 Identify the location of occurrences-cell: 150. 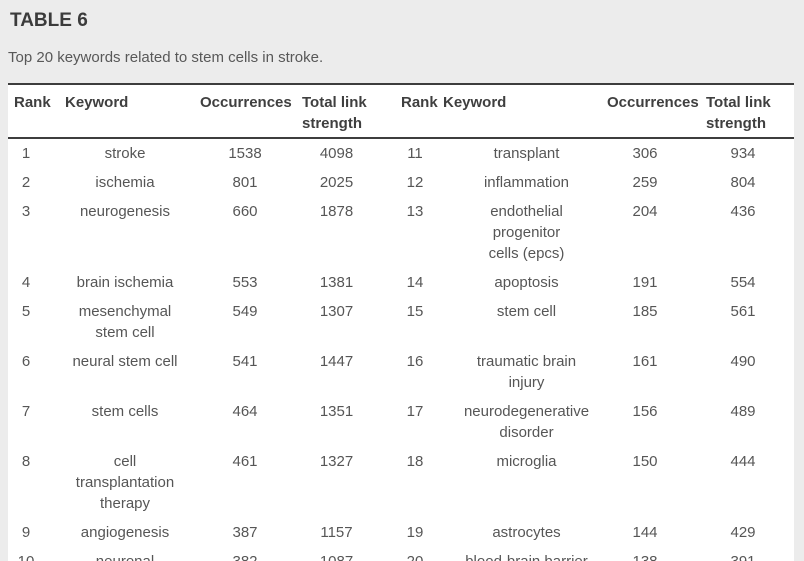
(645, 461).